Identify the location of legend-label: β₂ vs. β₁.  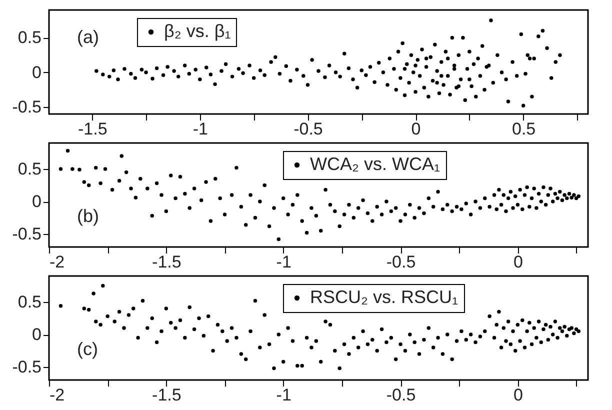
(197, 31).